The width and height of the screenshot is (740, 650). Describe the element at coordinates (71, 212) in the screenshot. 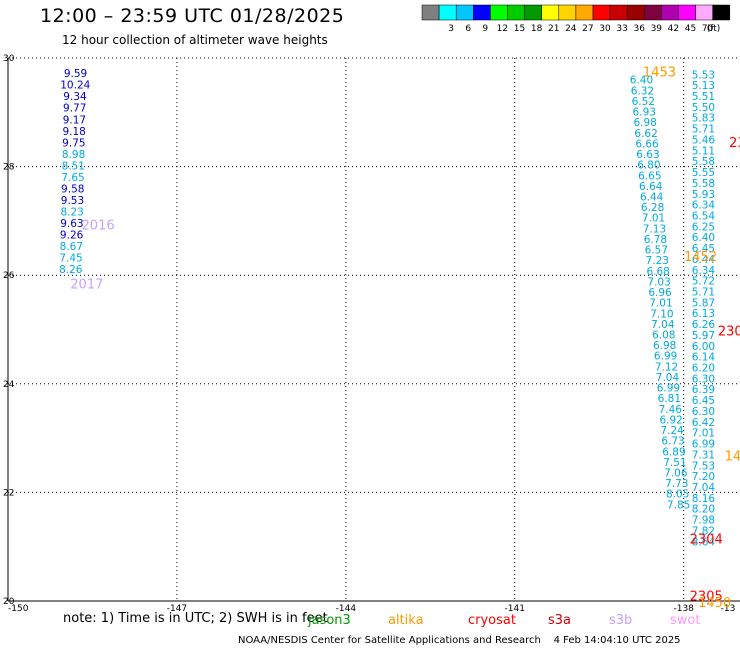

I see `wave-height-label: 8.23` at that location.